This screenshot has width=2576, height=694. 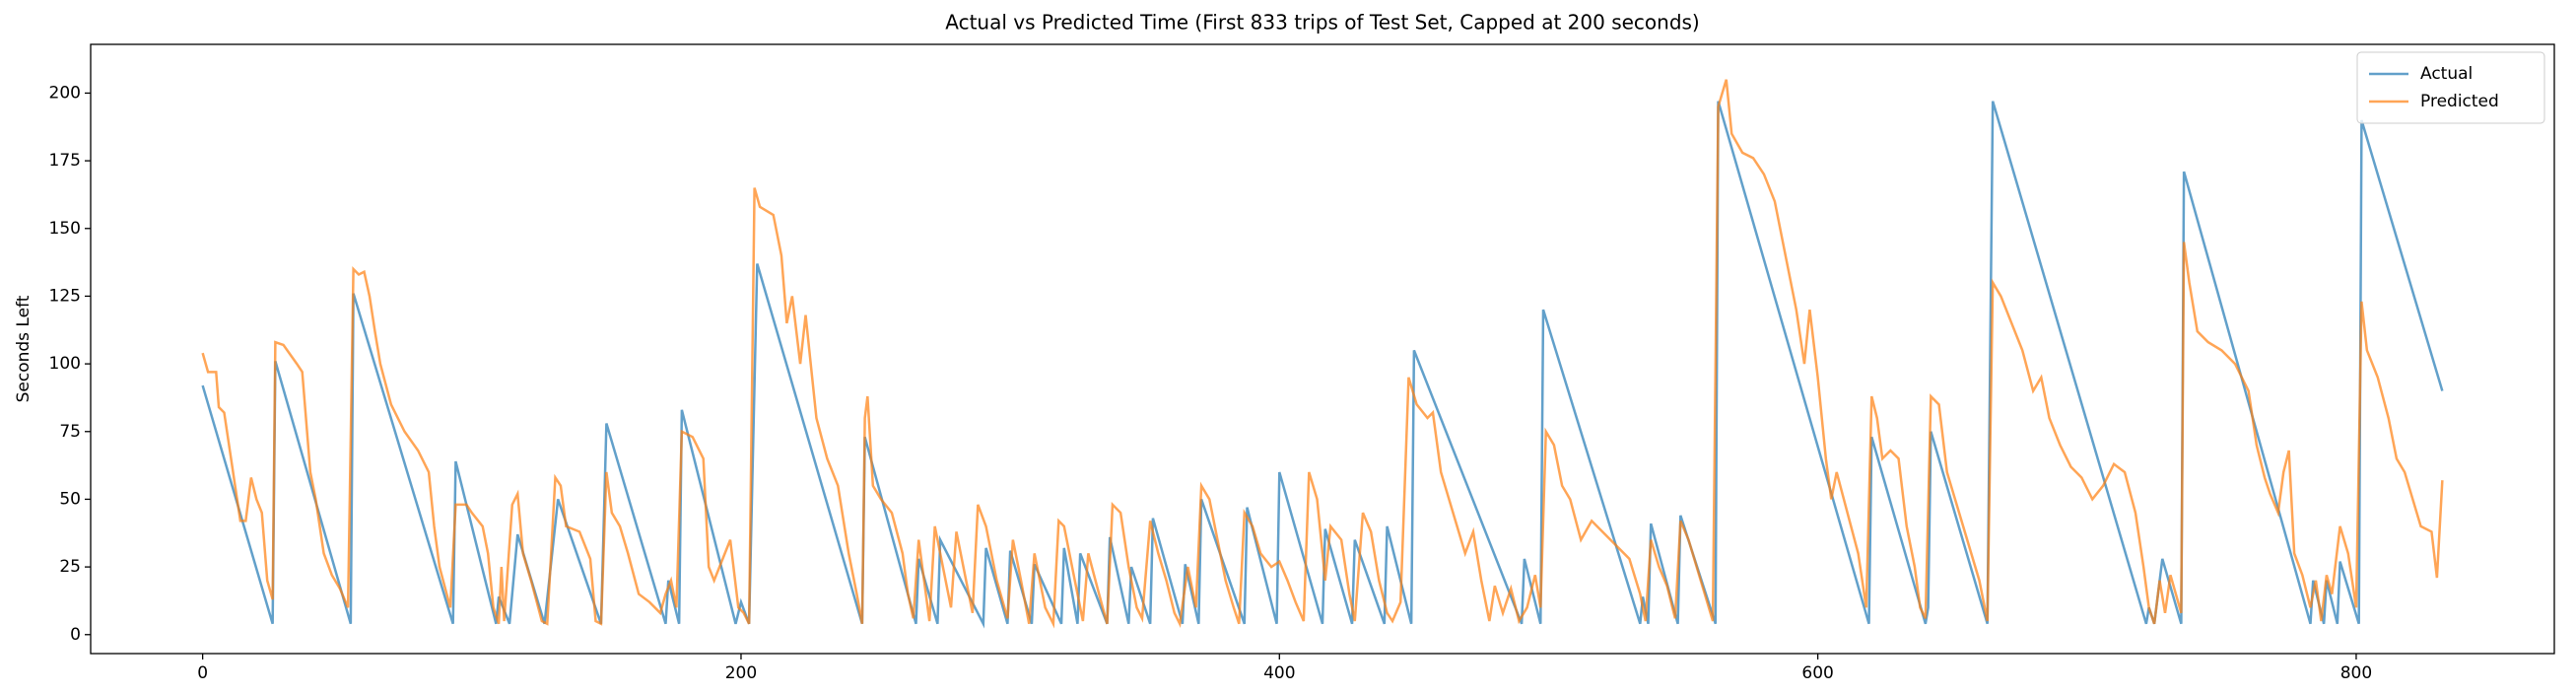 I want to click on y-tick-label: 125, so click(x=65, y=296).